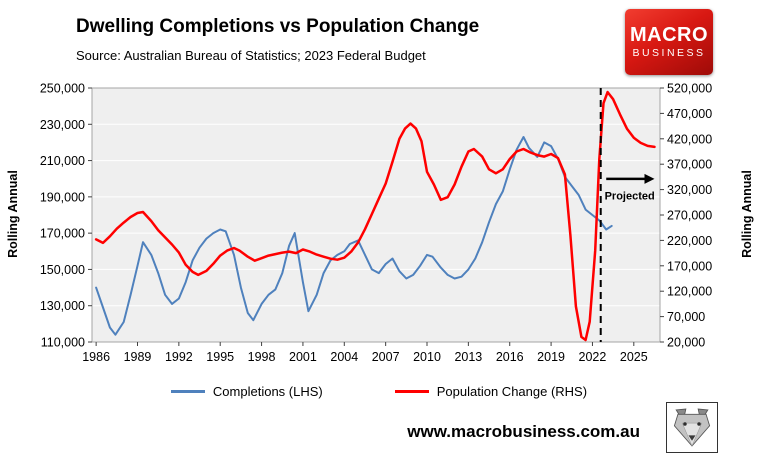  What do you see at coordinates (669, 34) in the screenshot?
I see `logo-text-macro: MACRO` at bounding box center [669, 34].